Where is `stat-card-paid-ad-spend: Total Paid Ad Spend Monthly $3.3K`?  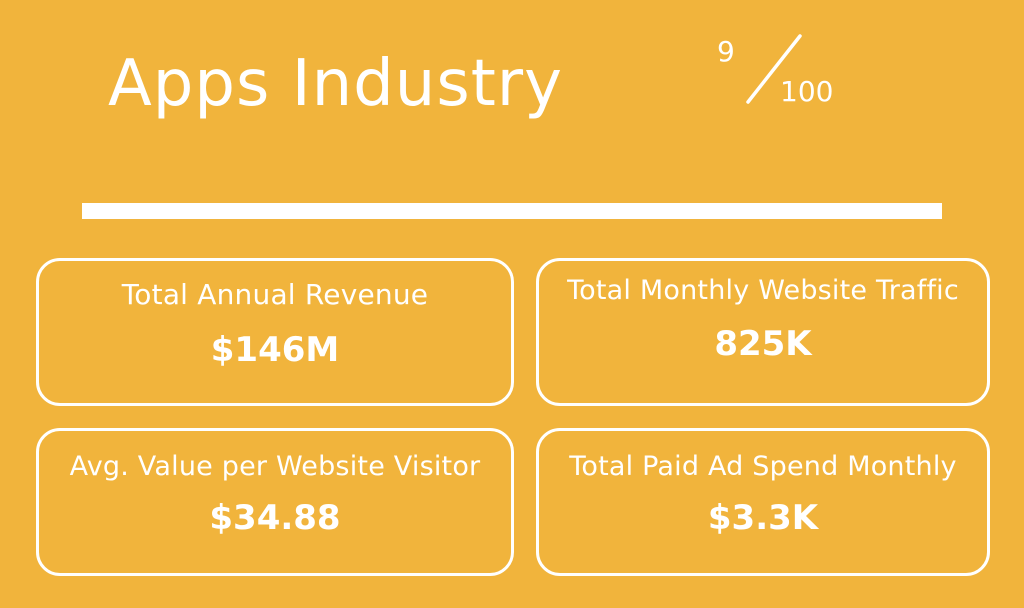
stat-card-paid-ad-spend: Total Paid Ad Spend Monthly $3.3K is located at coordinates (763, 502).